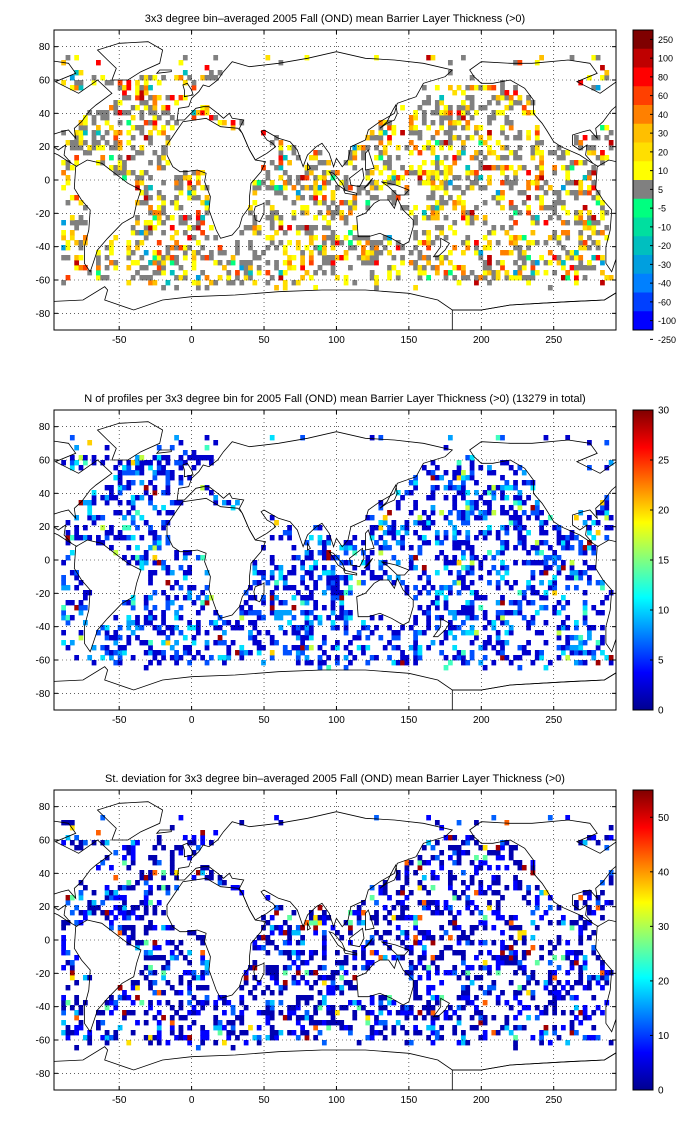  What do you see at coordinates (481, 340) in the screenshot?
I see `x-tick-label: 200` at bounding box center [481, 340].